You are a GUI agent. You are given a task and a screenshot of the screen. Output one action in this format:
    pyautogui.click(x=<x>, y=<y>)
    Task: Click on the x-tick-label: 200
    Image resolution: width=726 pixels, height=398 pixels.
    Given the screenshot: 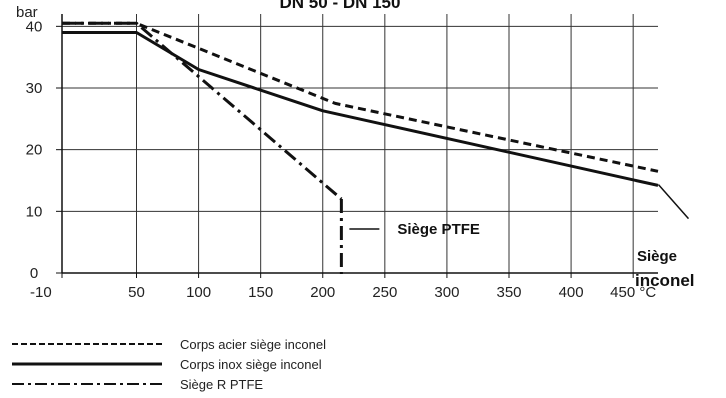 What is the action you would take?
    pyautogui.click(x=322, y=292)
    